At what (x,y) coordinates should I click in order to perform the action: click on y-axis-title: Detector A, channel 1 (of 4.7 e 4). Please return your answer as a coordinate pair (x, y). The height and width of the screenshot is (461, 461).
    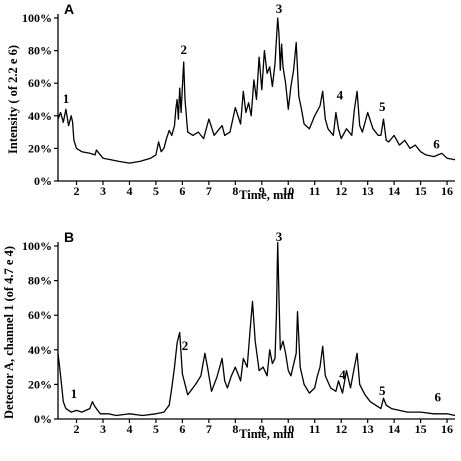
    Looking at the image, I should click on (9, 332).